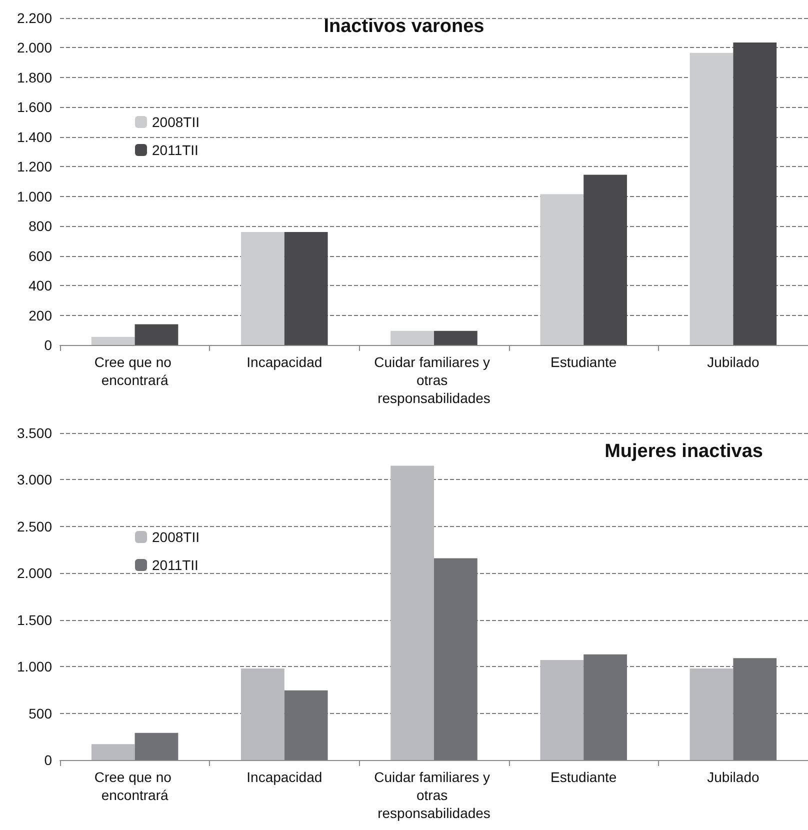 The image size is (808, 830). Describe the element at coordinates (34, 77) in the screenshot. I see `y-tick-label: 1.800` at that location.